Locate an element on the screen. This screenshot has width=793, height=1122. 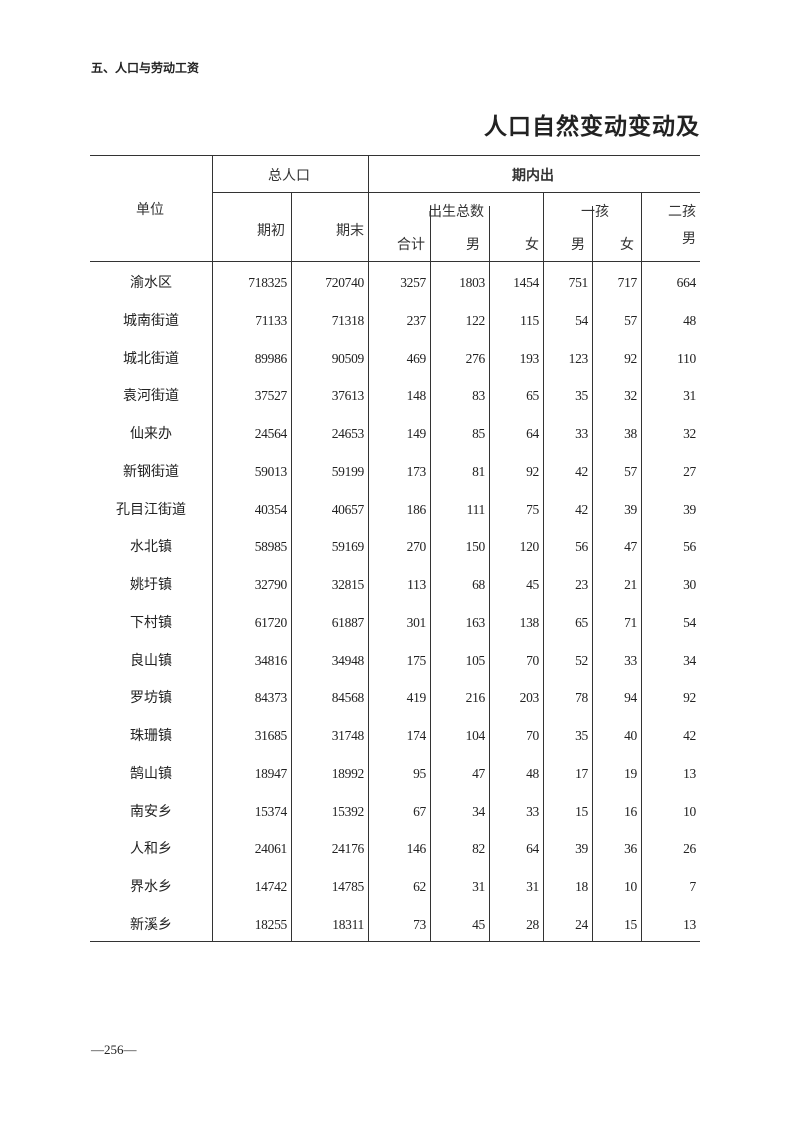
table-cell: 33 is located at coordinates (581, 433).